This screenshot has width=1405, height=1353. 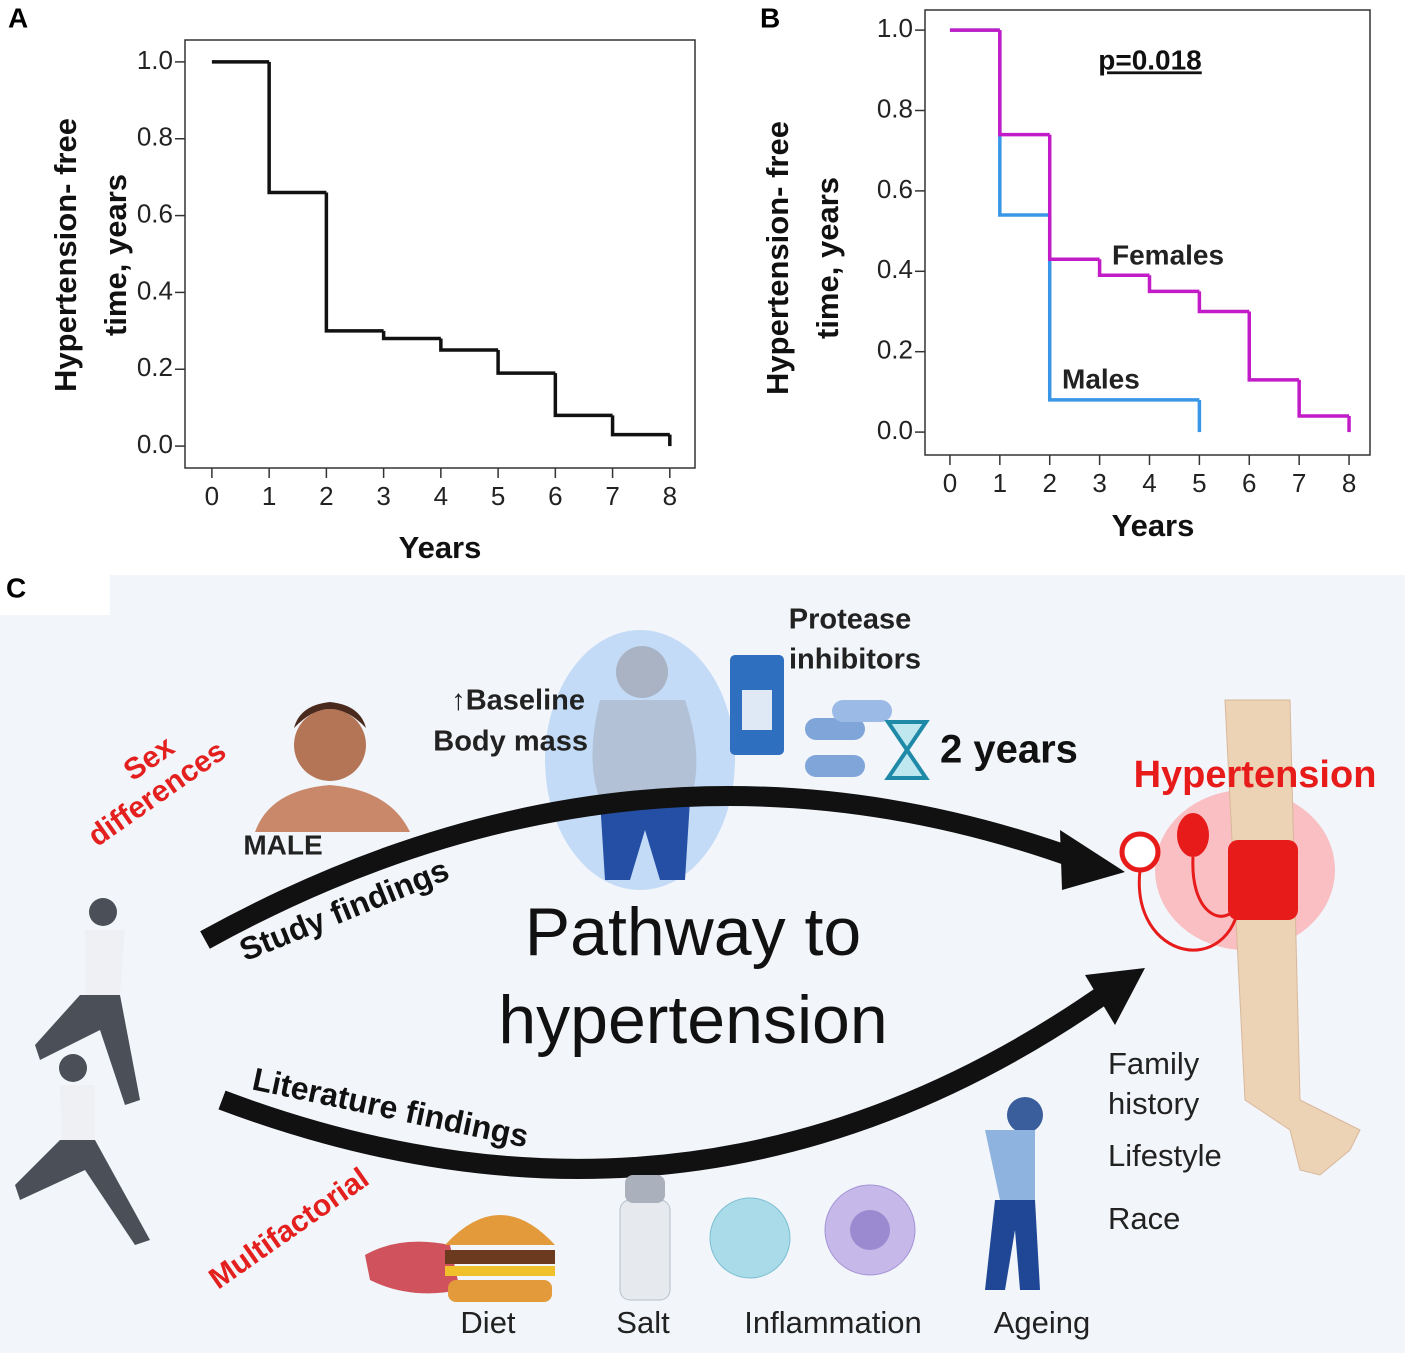 I want to click on steak, so click(x=412, y=1267).